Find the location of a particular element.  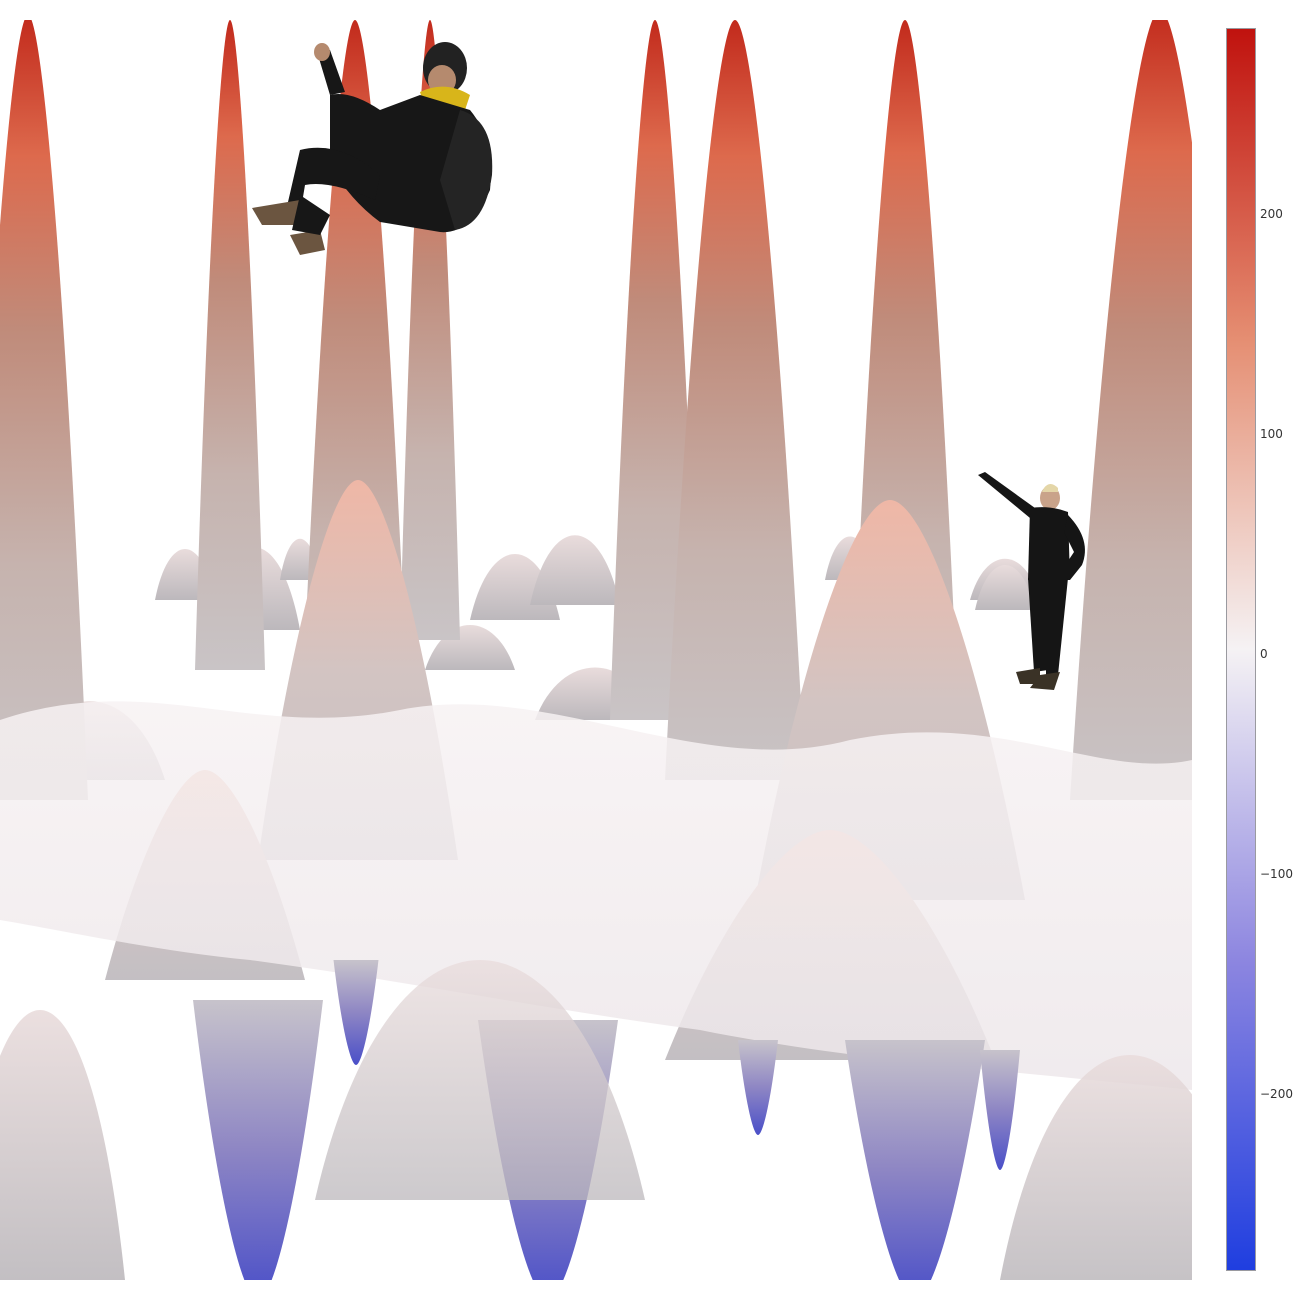

colorbar-tick-label: 100 is located at coordinates (1271, 434).